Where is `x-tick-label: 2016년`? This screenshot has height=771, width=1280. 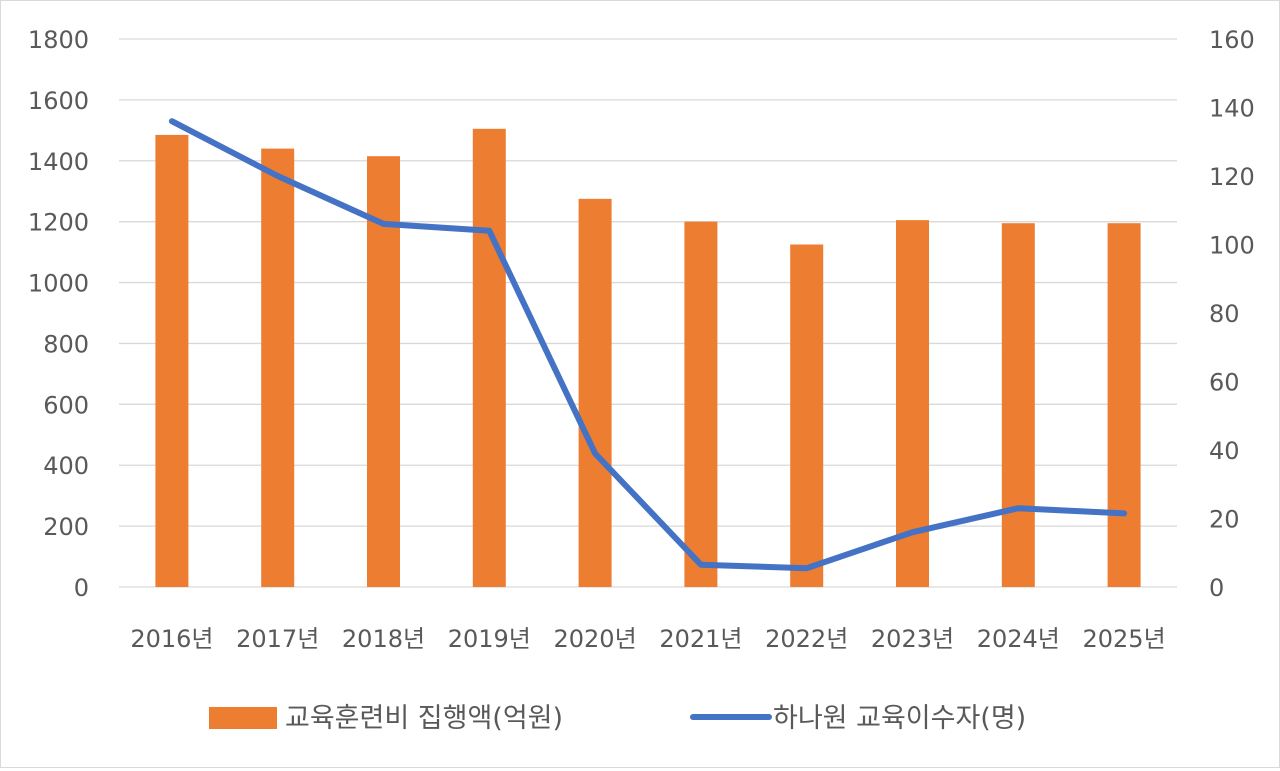
x-tick-label: 2016년 is located at coordinates (171, 639).